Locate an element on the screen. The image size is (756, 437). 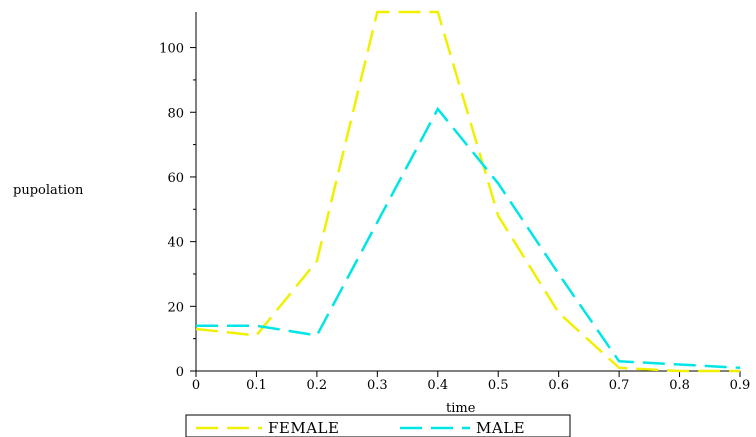
y-tick-label: 100 is located at coordinates (171, 49).